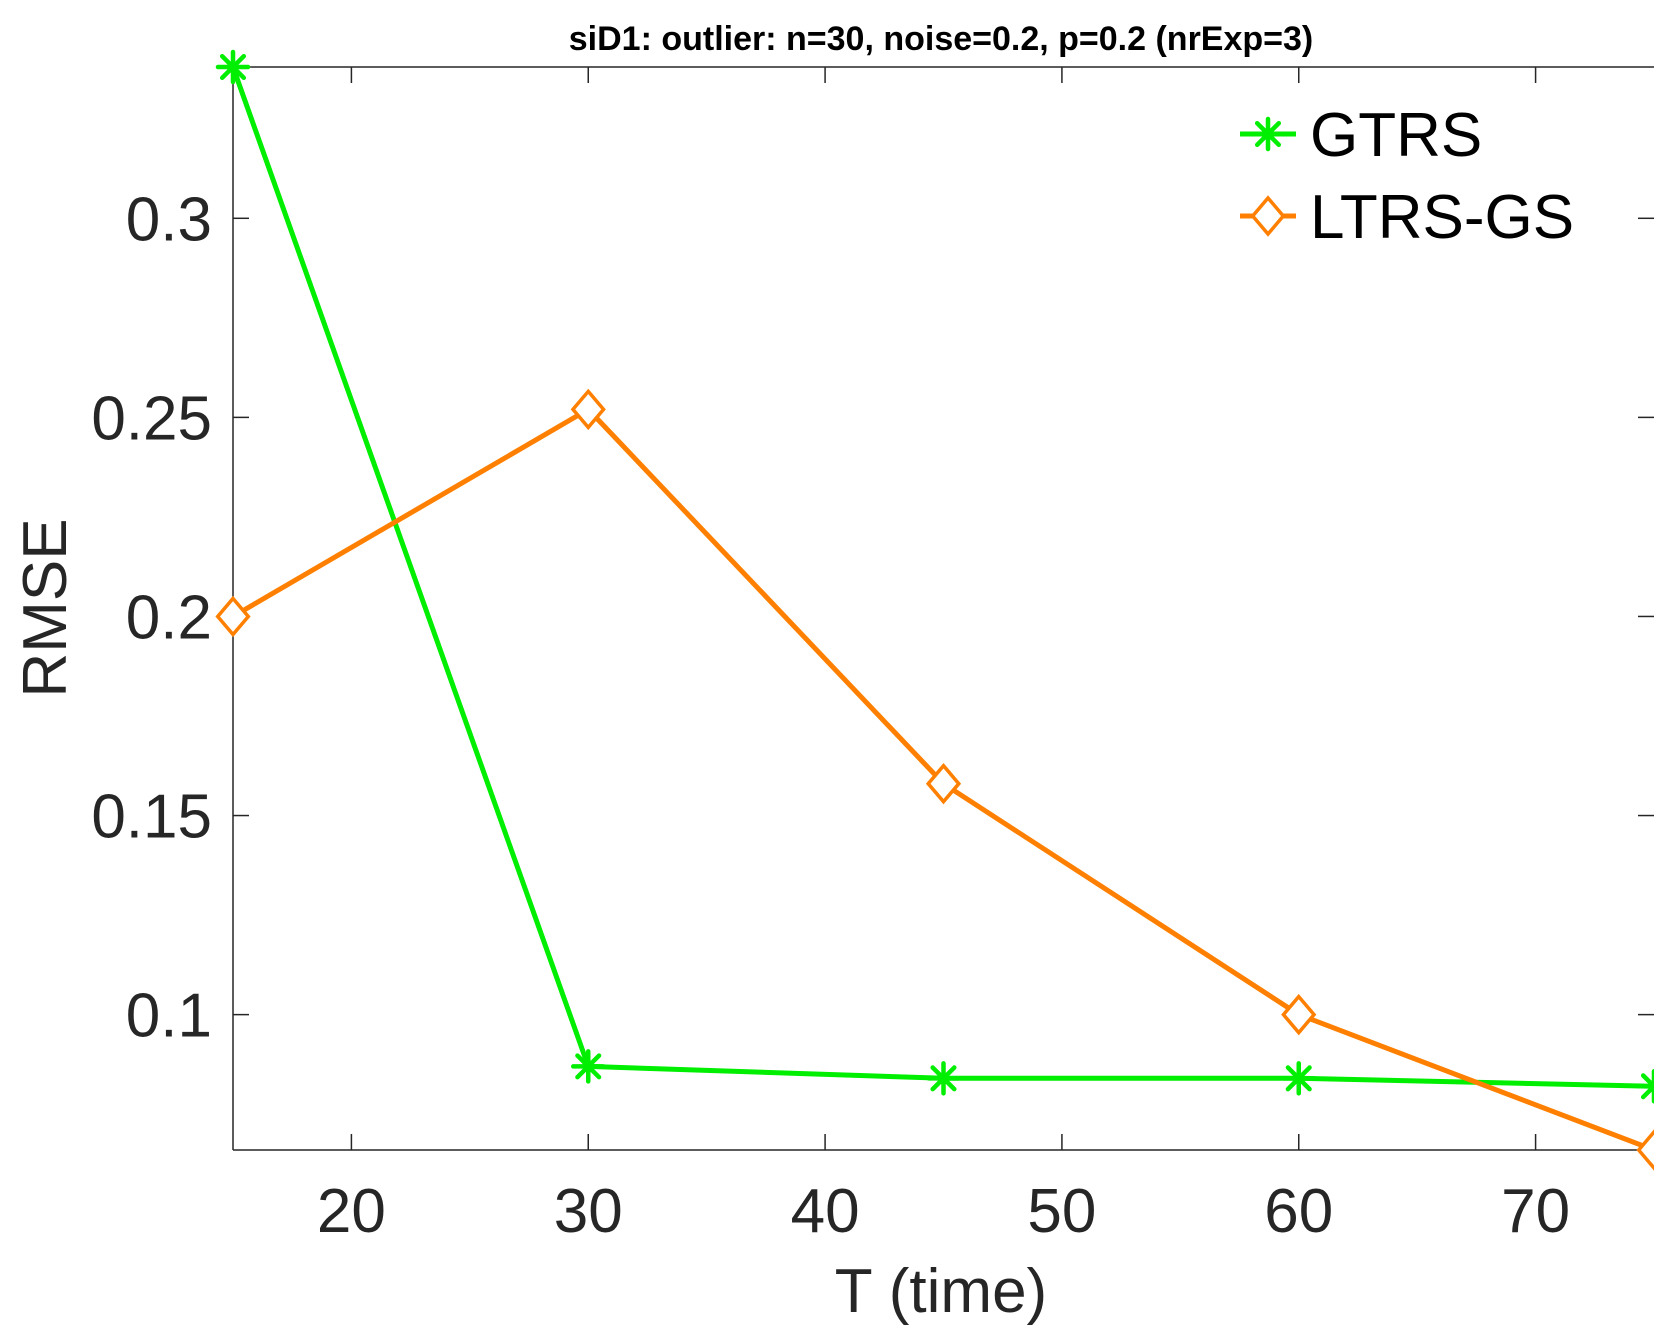 The width and height of the screenshot is (1654, 1327). I want to click on legend: GTRS LTRS-GS, so click(1407, 176).